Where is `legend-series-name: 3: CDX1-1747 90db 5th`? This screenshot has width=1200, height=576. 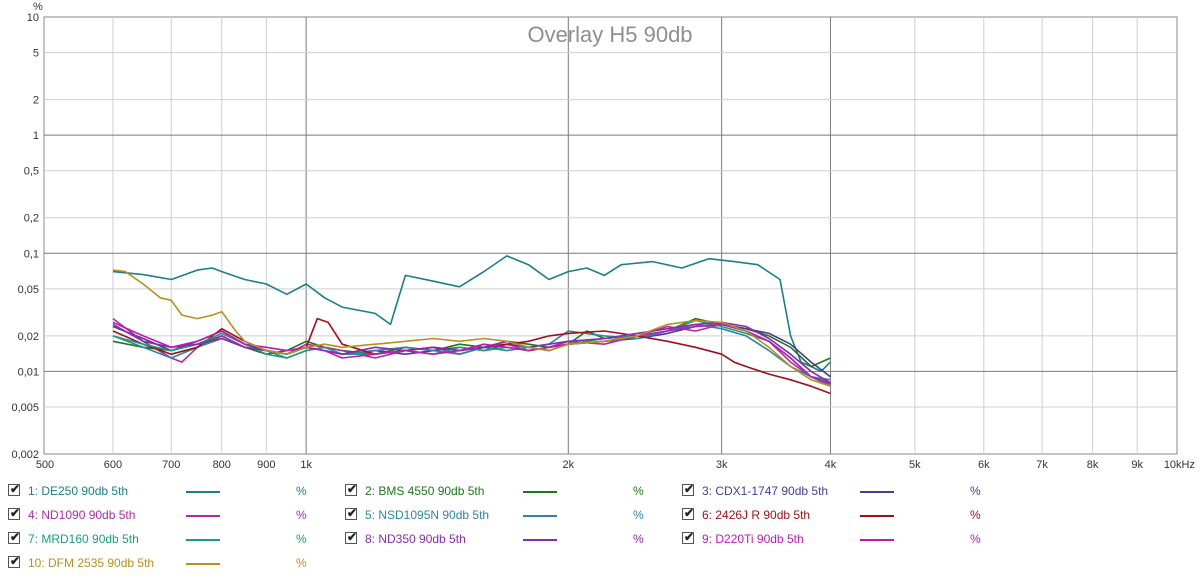 legend-series-name: 3: CDX1-1747 90db 5th is located at coordinates (765, 491).